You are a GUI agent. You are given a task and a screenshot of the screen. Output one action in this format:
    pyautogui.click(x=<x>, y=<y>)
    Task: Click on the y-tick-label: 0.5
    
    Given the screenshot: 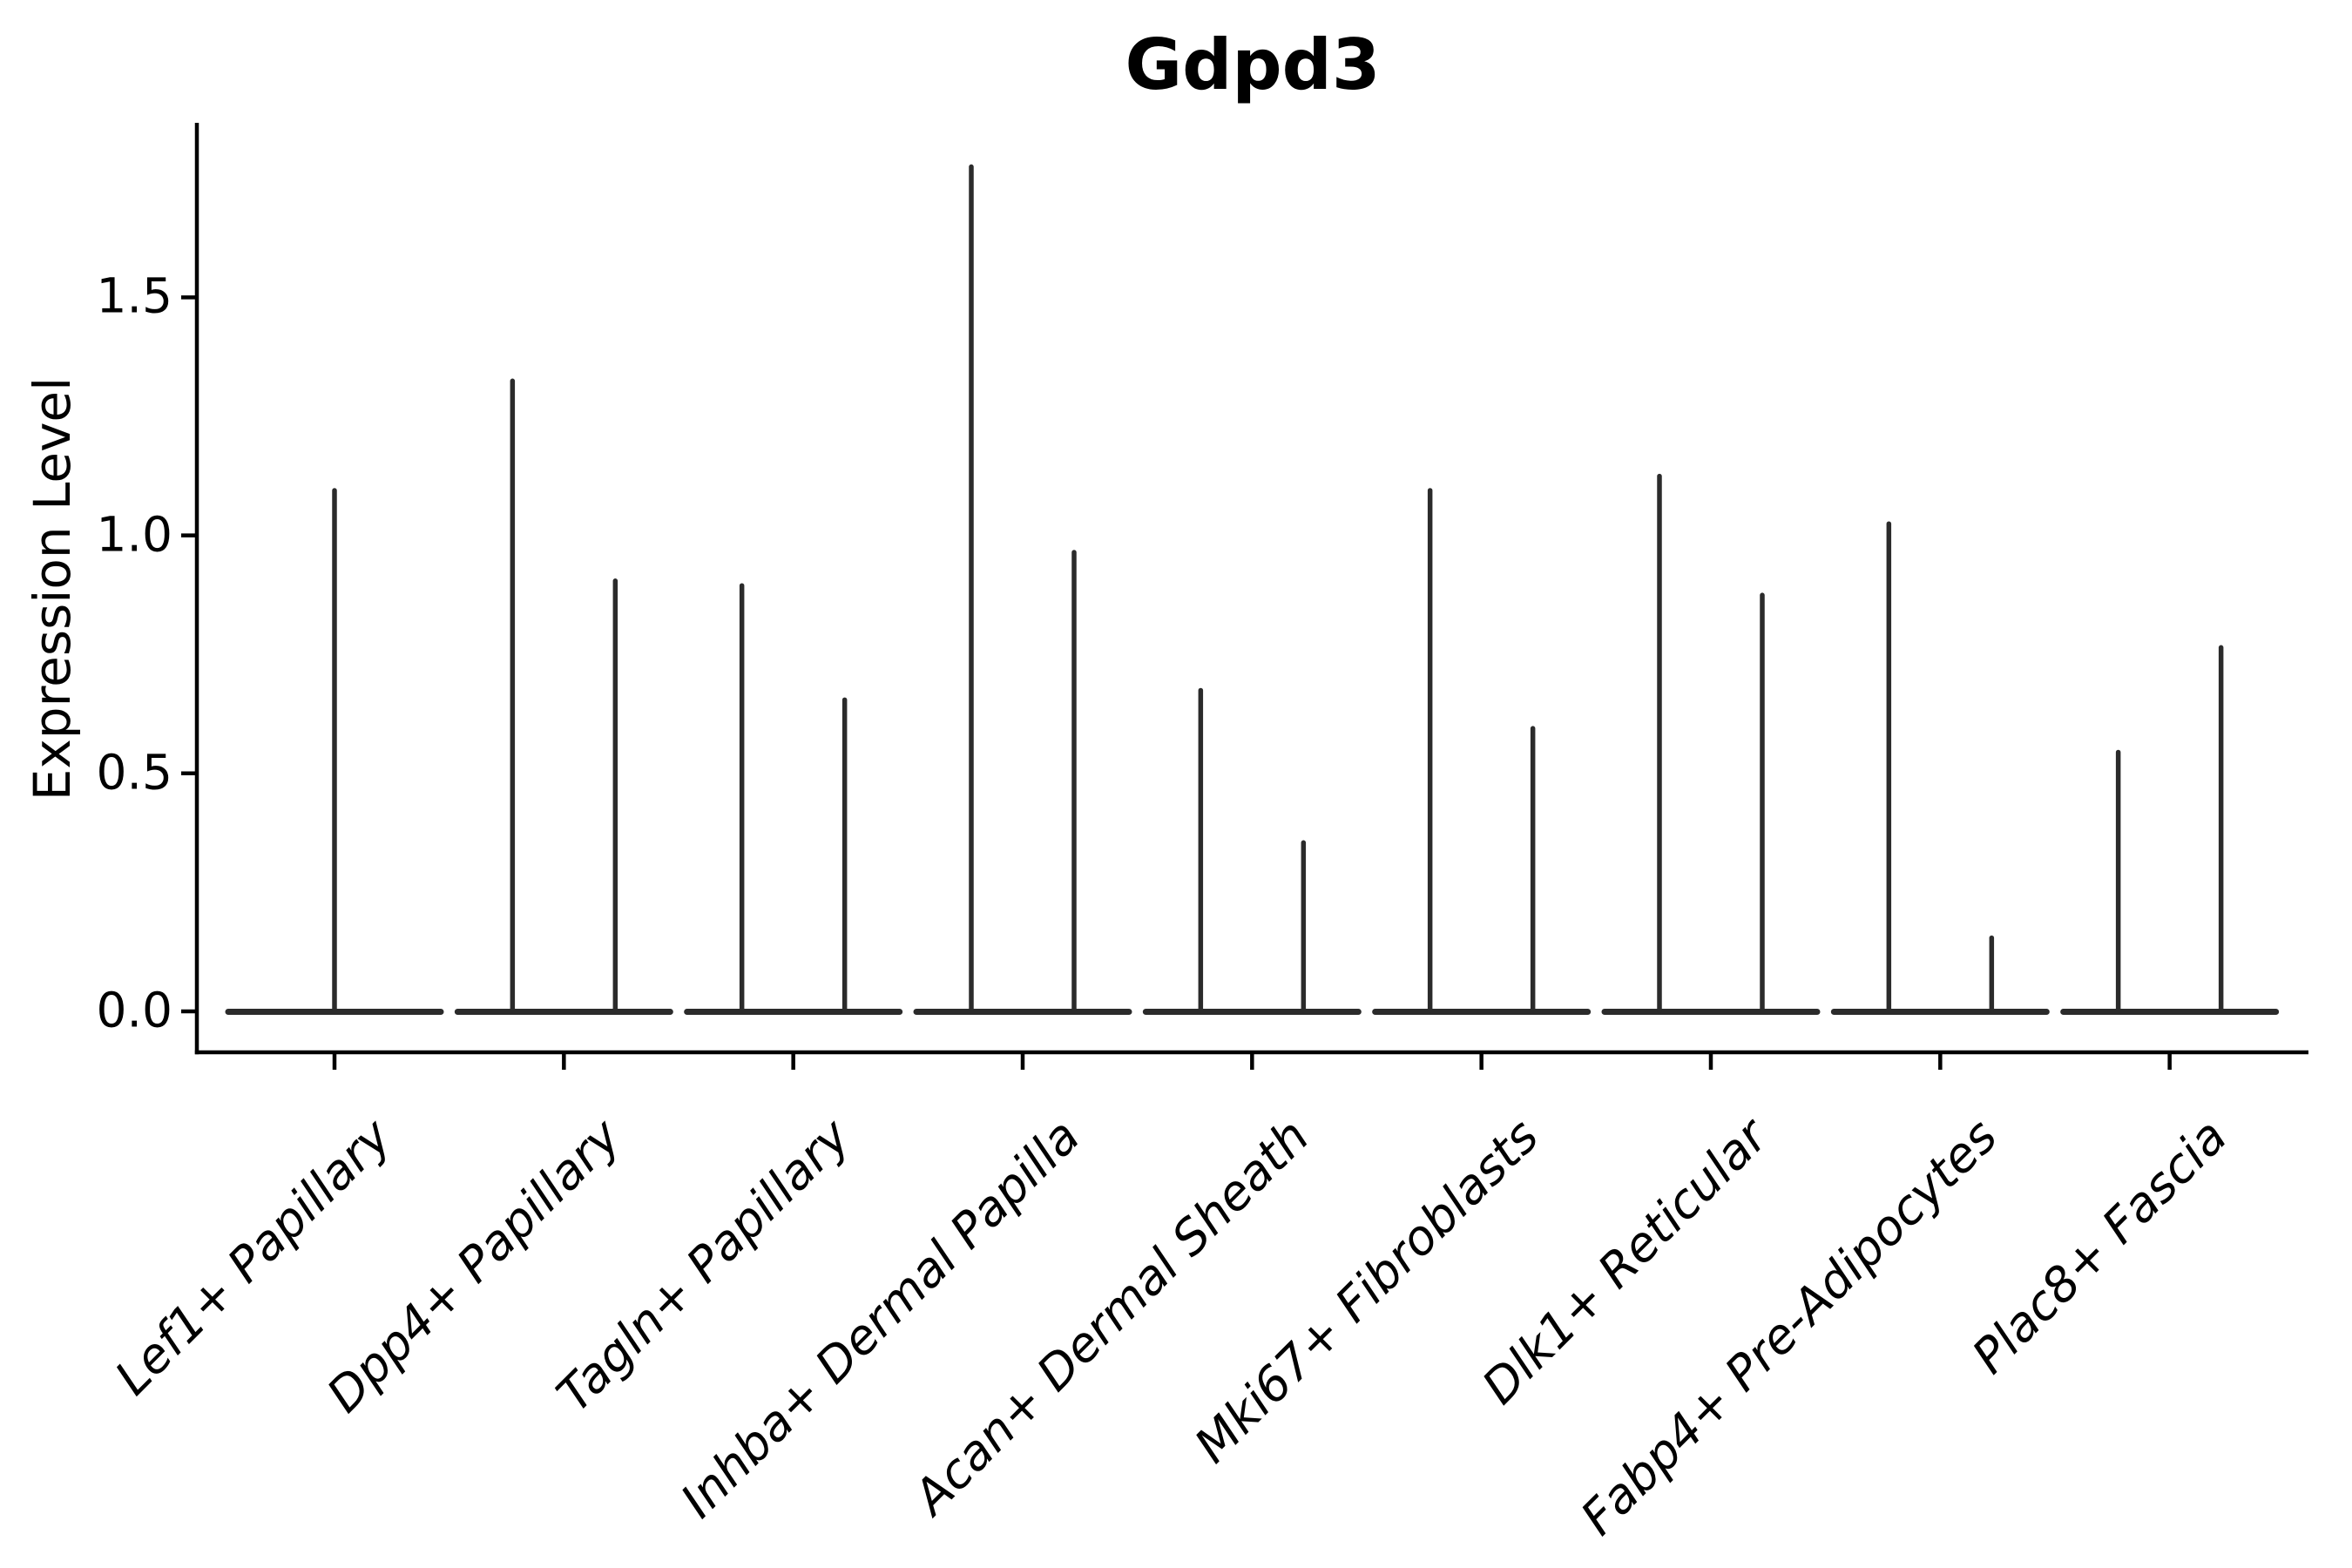 What is the action you would take?
    pyautogui.click(x=134, y=772)
    